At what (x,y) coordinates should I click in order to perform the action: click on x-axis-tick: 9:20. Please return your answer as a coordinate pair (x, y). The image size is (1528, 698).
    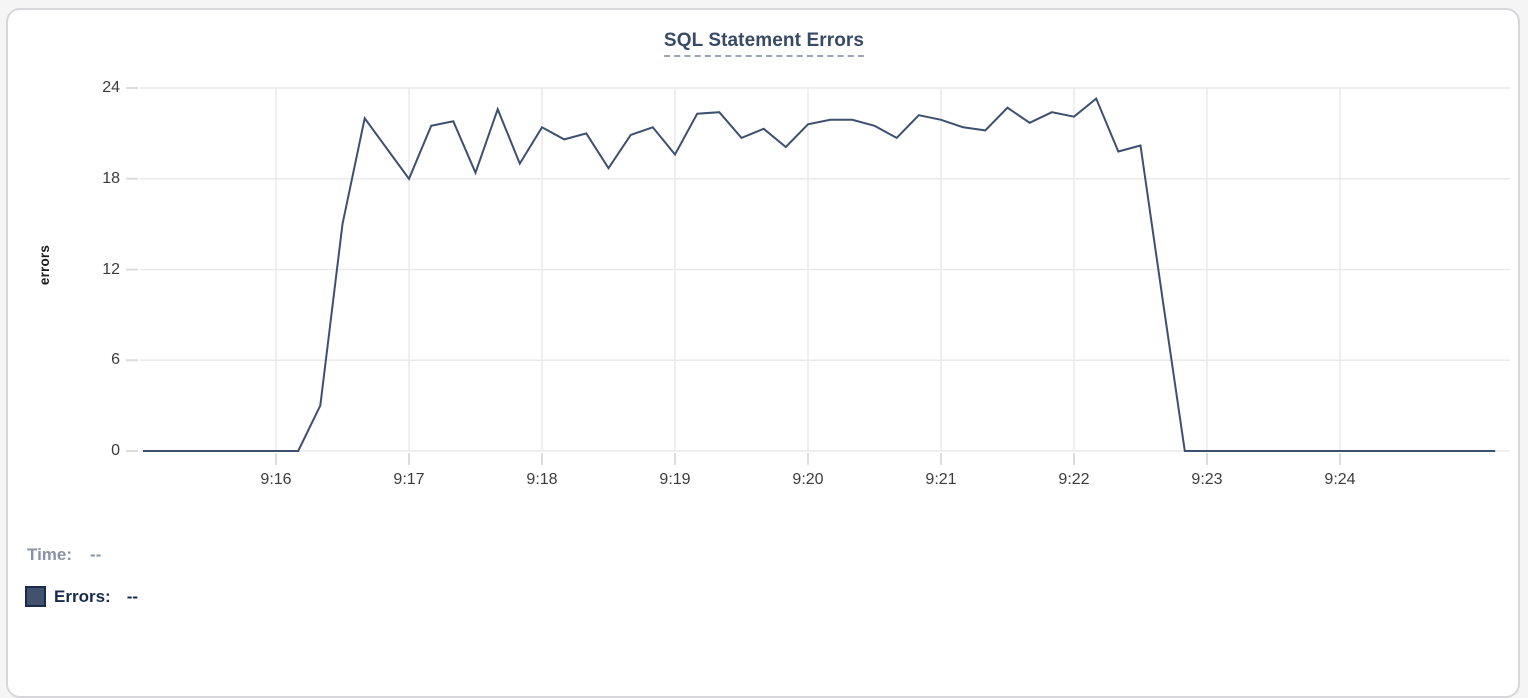
    Looking at the image, I should click on (808, 479).